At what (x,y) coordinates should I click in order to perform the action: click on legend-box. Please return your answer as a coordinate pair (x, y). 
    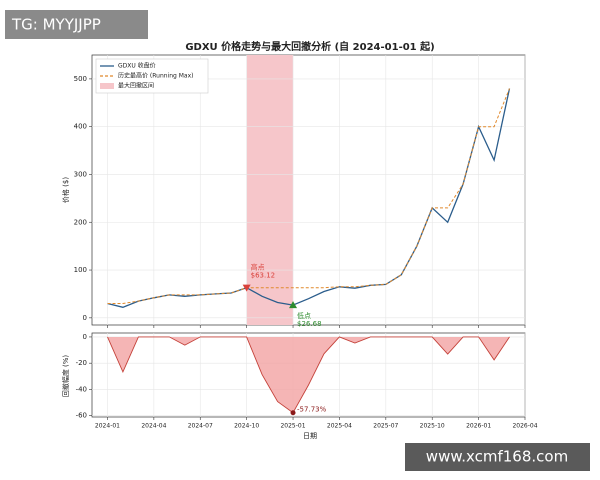
    Looking at the image, I should click on (152, 76).